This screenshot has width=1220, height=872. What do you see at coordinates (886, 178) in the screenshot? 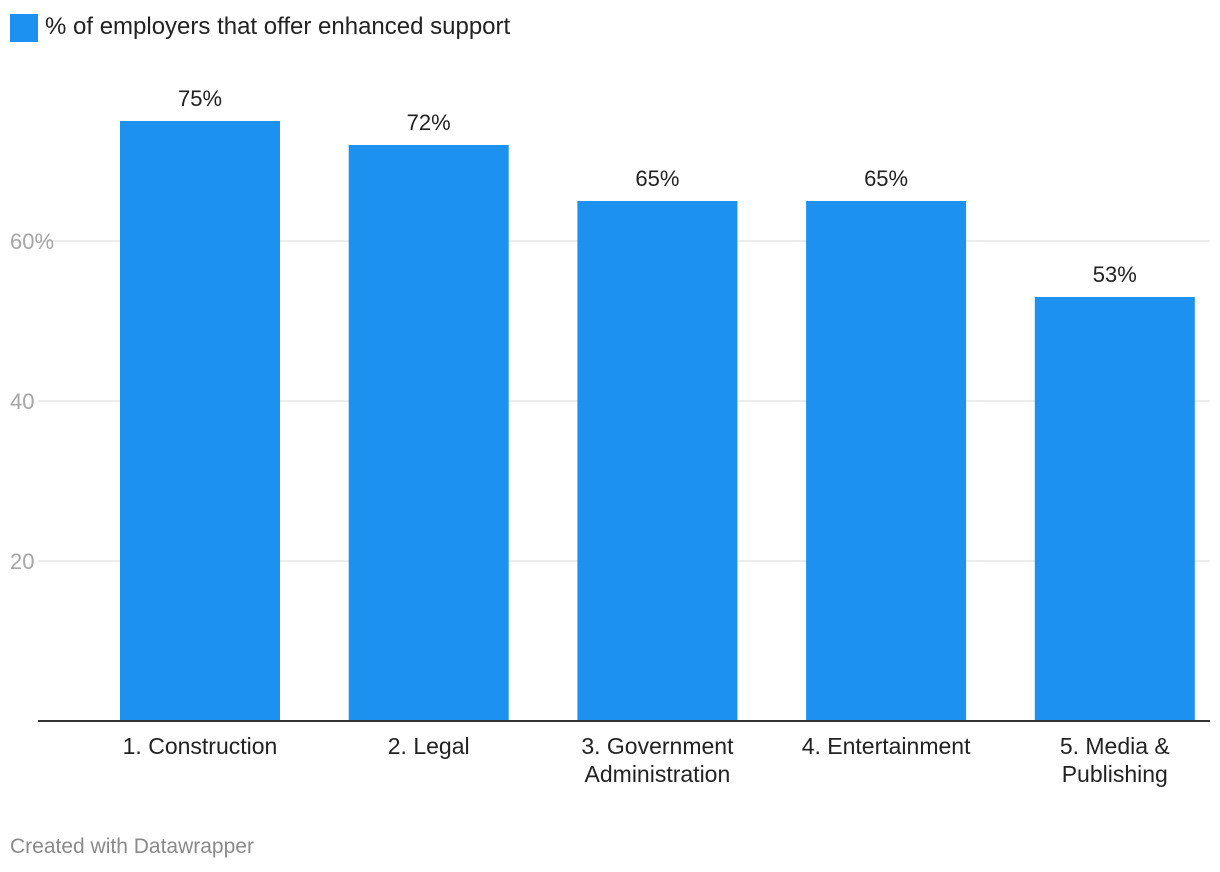
I see `value-label-4: 65%` at bounding box center [886, 178].